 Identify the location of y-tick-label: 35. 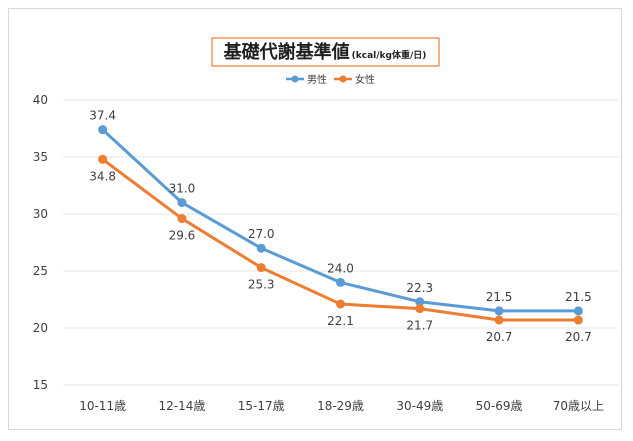
(40, 157).